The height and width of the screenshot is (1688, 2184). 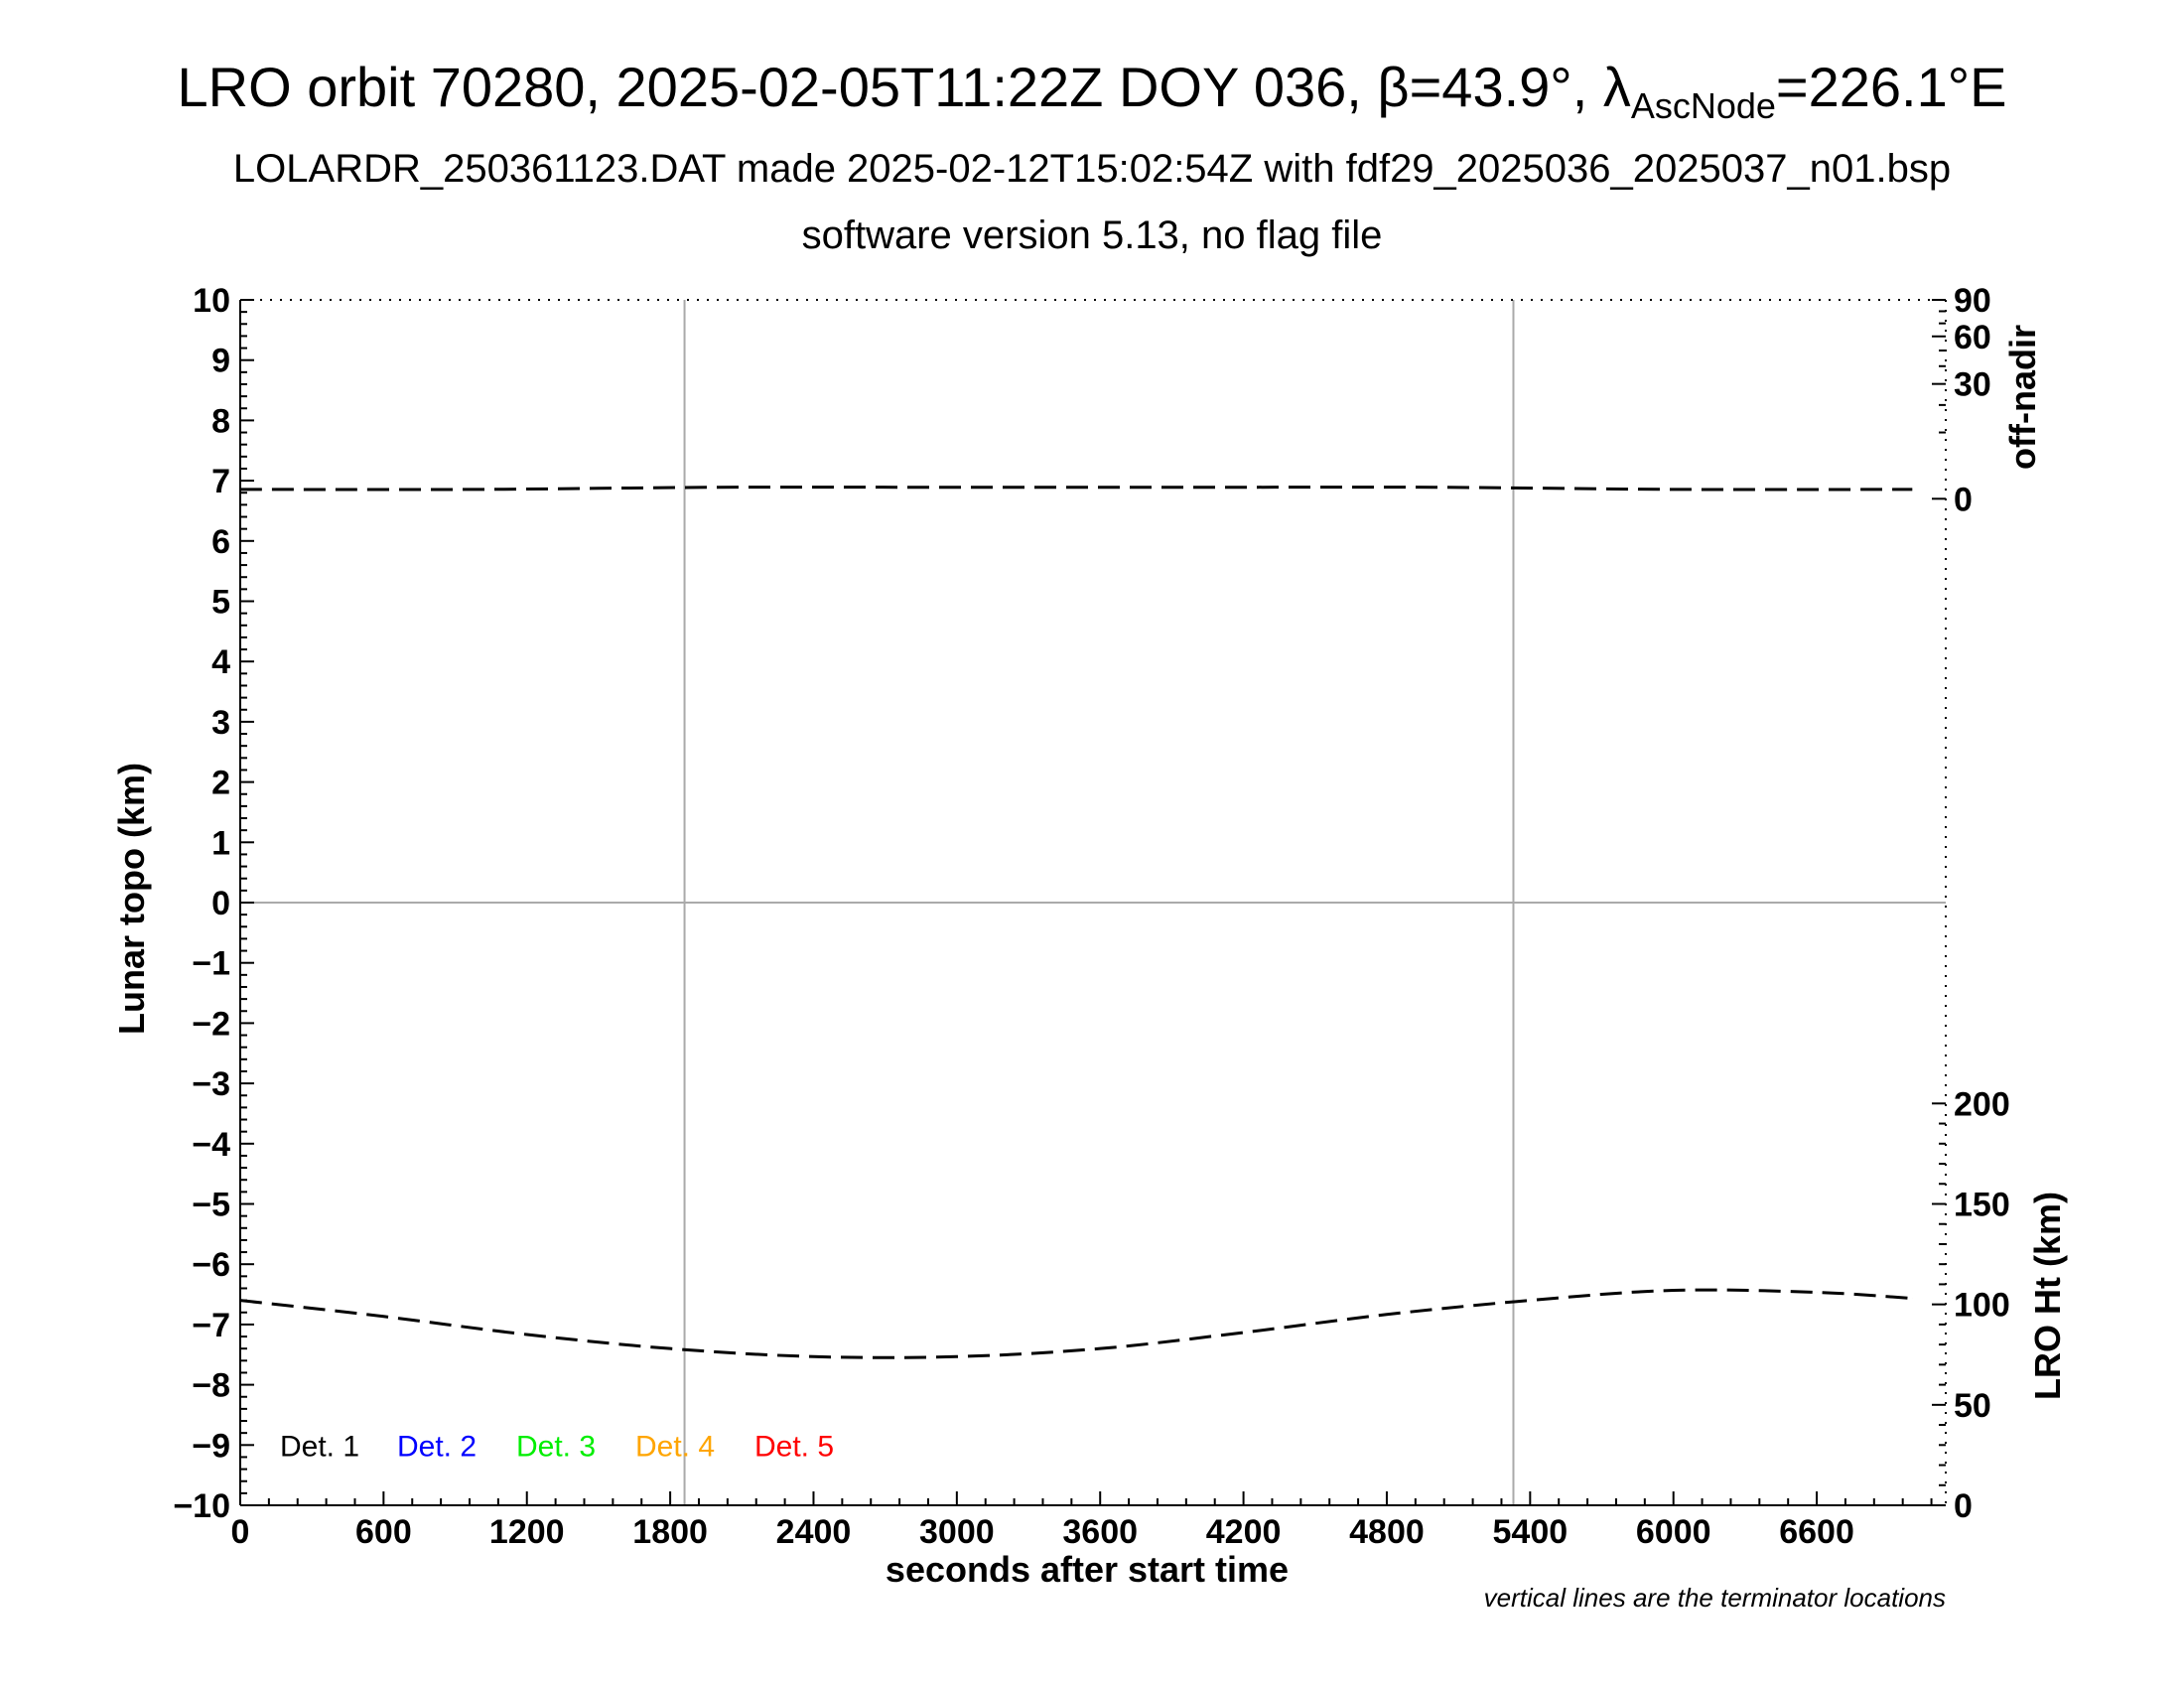 I want to click on x-tick-label: 1800, so click(x=670, y=1532).